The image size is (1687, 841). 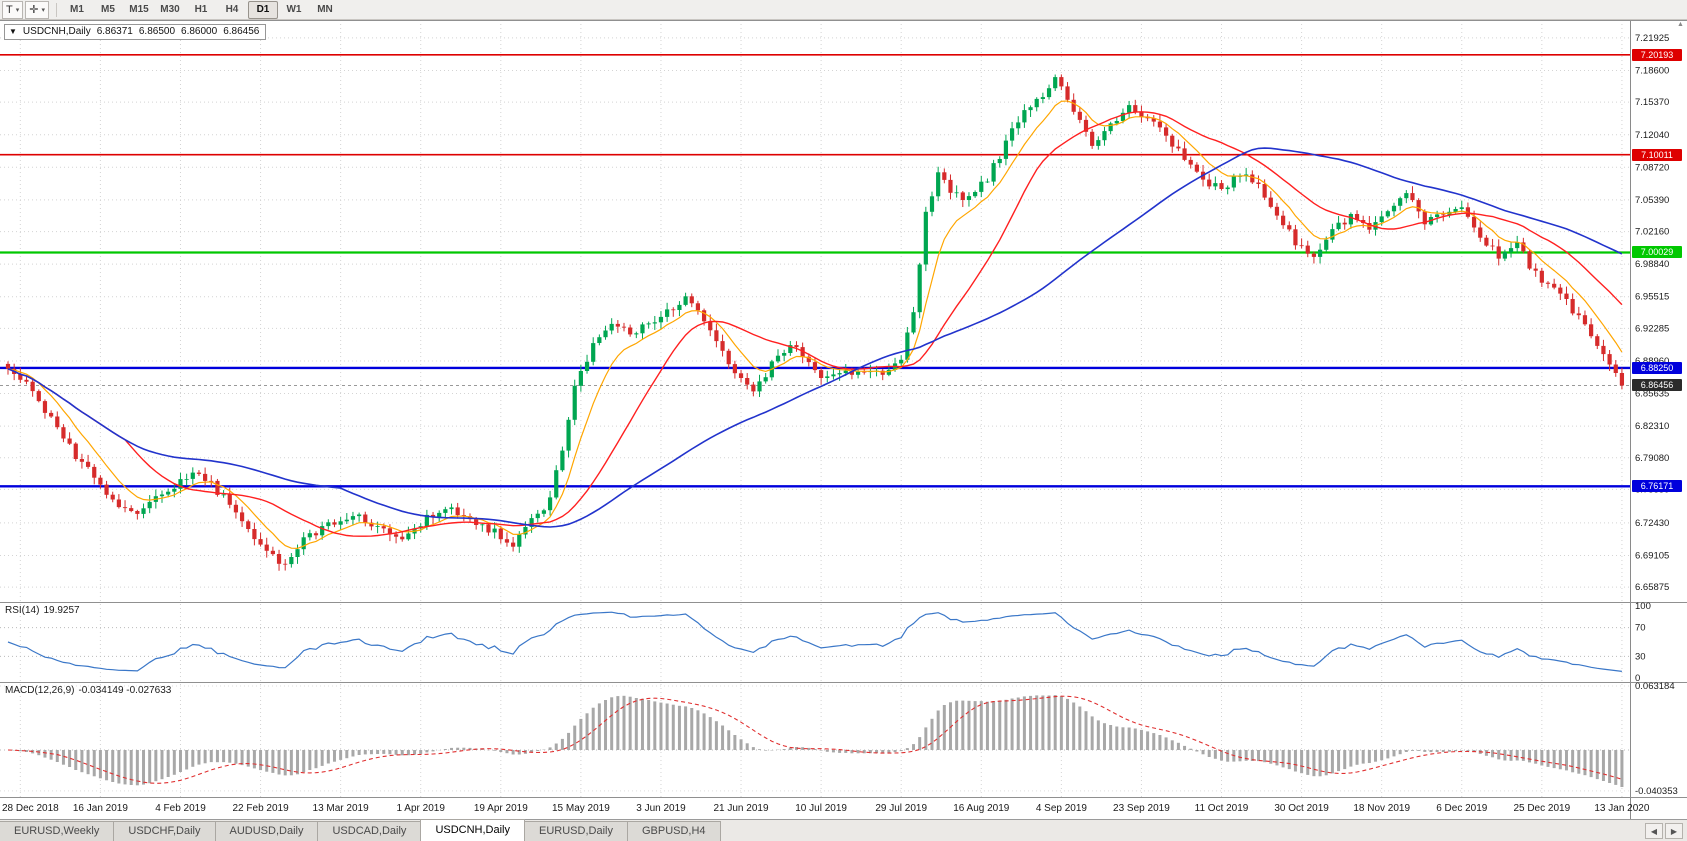 I want to click on symbol-tab-eurusd-weekly: EURUSD,Weekly, so click(x=57, y=831).